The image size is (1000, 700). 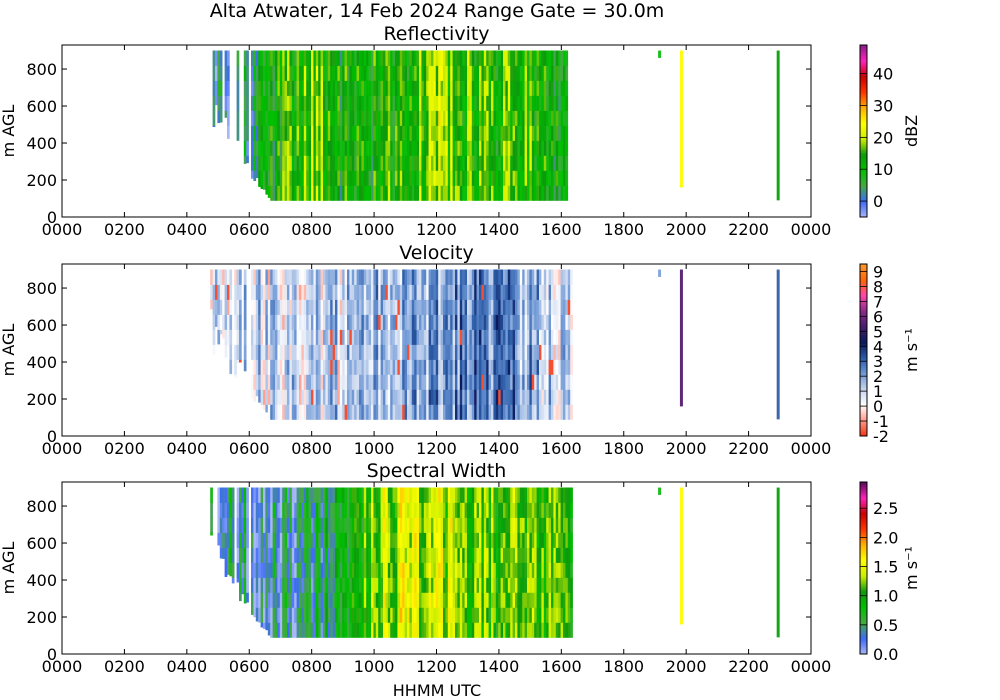 What do you see at coordinates (883, 169) in the screenshot?
I see `colorbar-tick-label: 10` at bounding box center [883, 169].